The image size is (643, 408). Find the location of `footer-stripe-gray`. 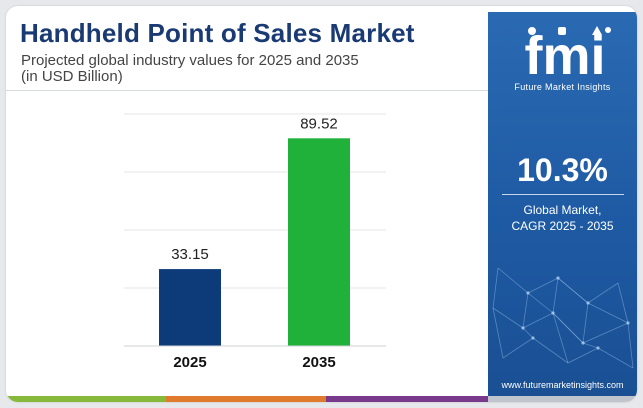

footer-stripe-gray is located at coordinates (562, 399).